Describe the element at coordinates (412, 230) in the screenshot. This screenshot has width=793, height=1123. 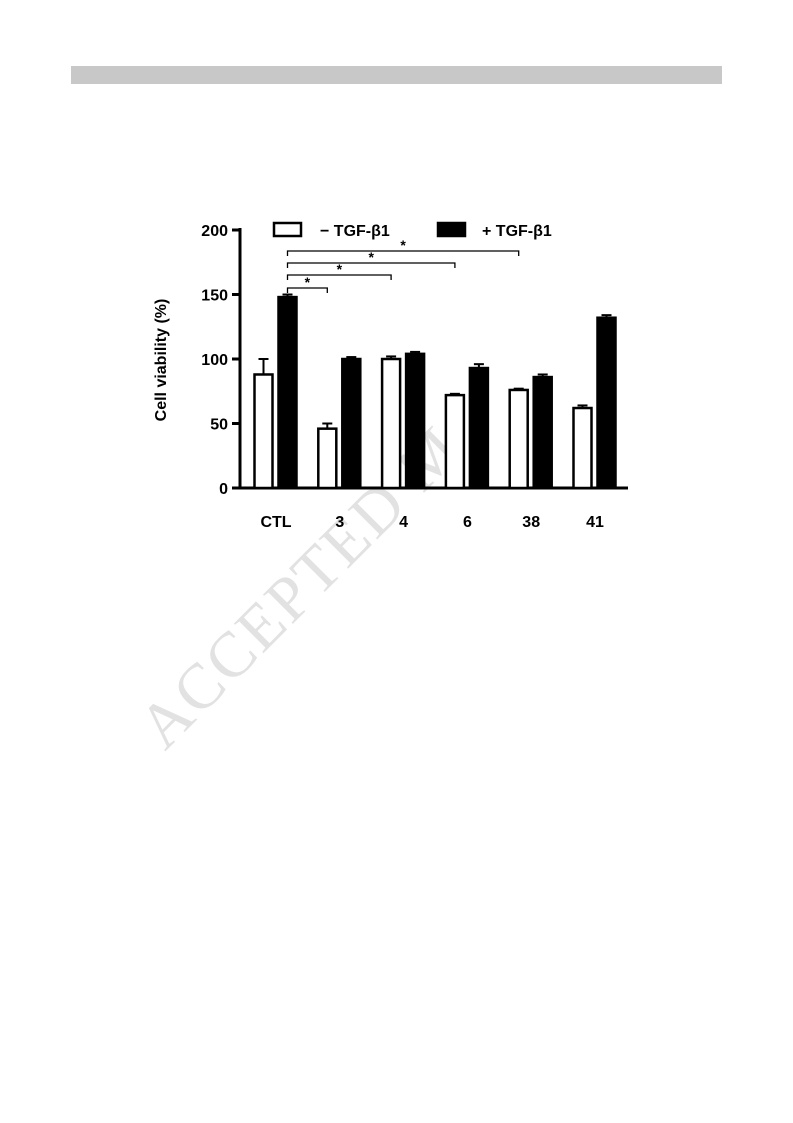
I see `legend: − TGF-β1 + TGF-β1` at that location.